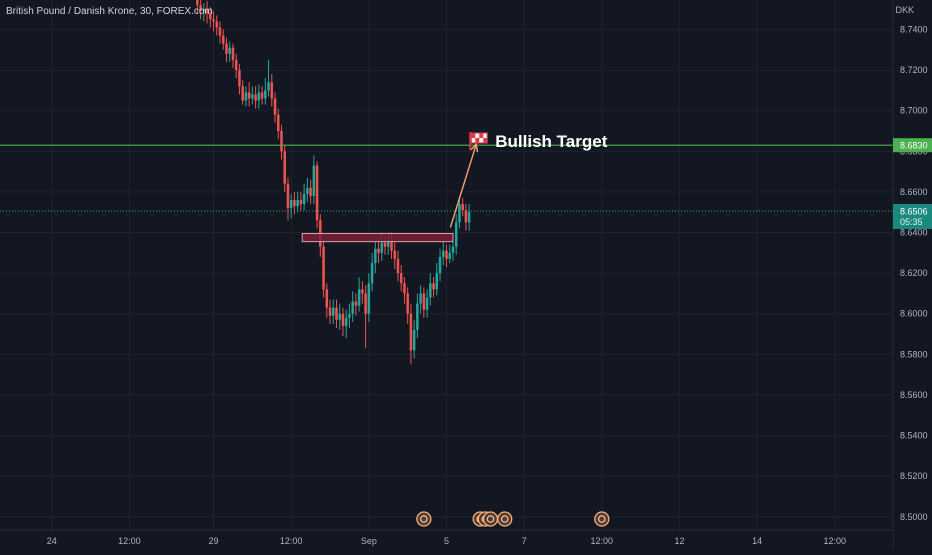 This screenshot has height=555, width=932. I want to click on price-axis-background, so click(912, 275).